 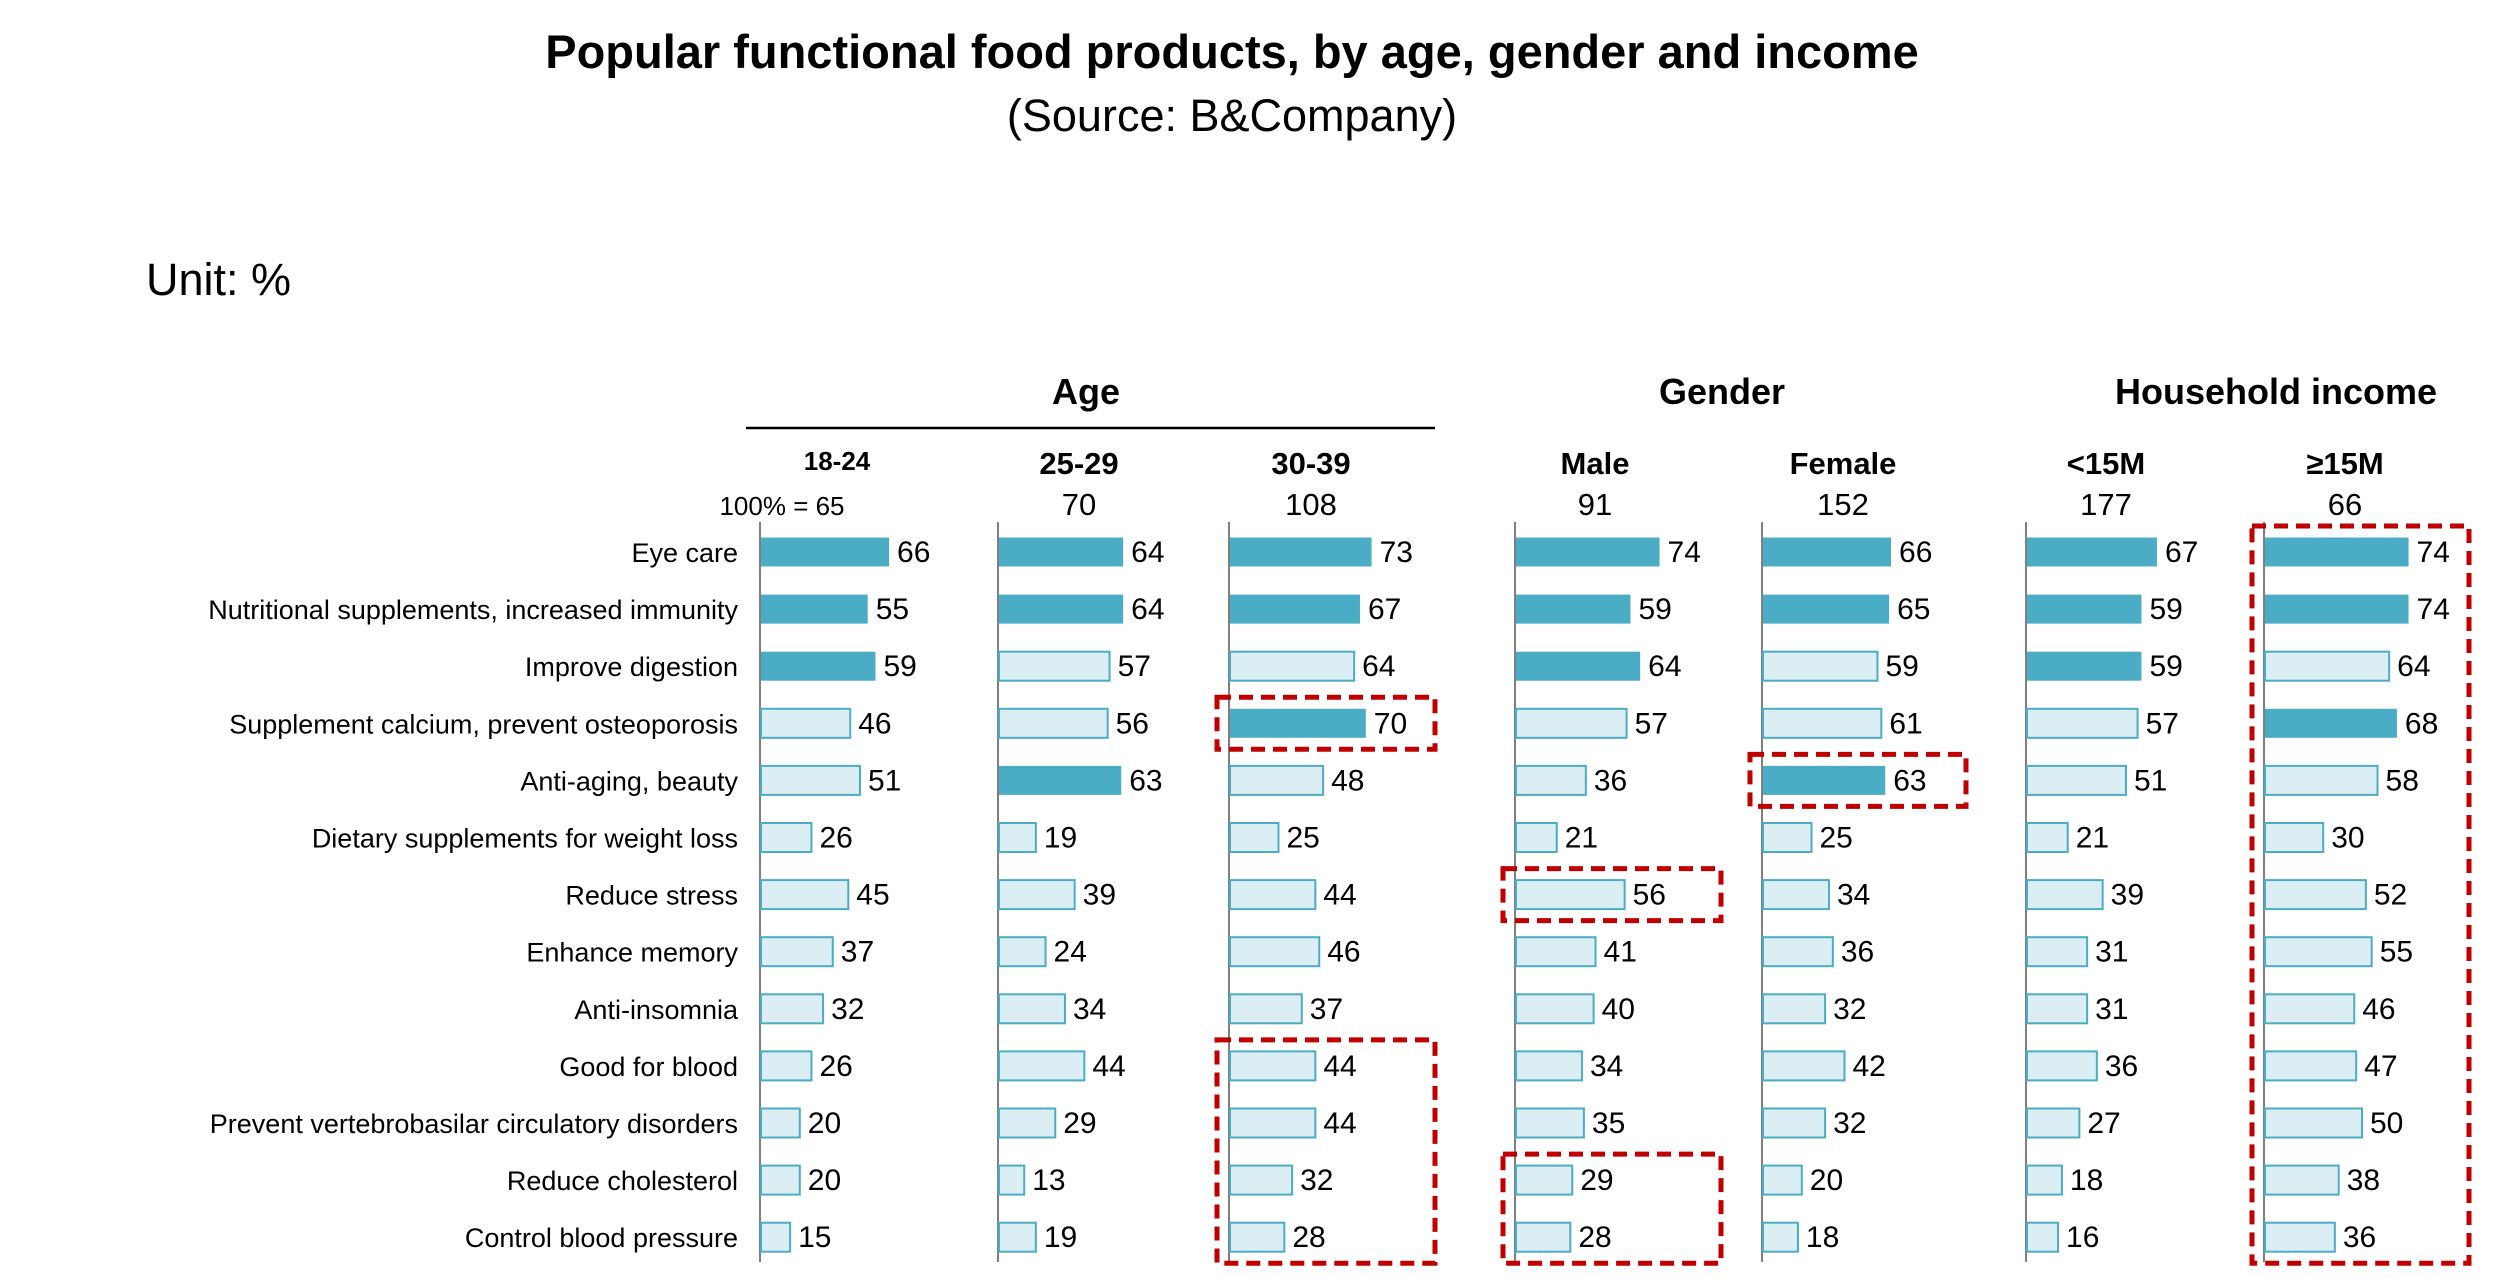 I want to click on category-label-3: Supplement calcium, prevent osteoporosis, so click(x=483, y=724).